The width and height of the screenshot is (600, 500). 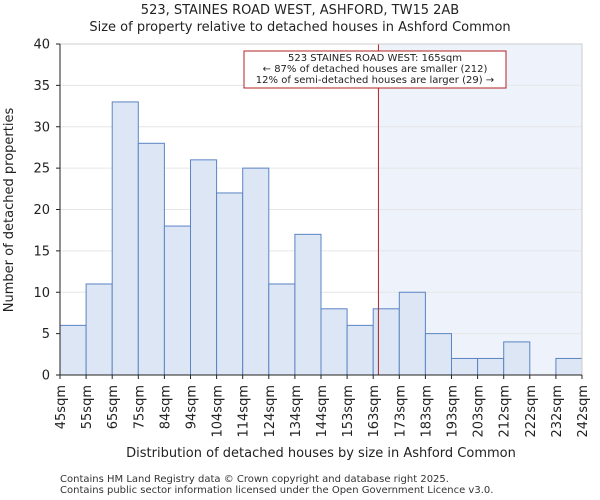 I want to click on y-axis: 0 5 10 15 20 25 30 35 40, so click(x=47, y=211).